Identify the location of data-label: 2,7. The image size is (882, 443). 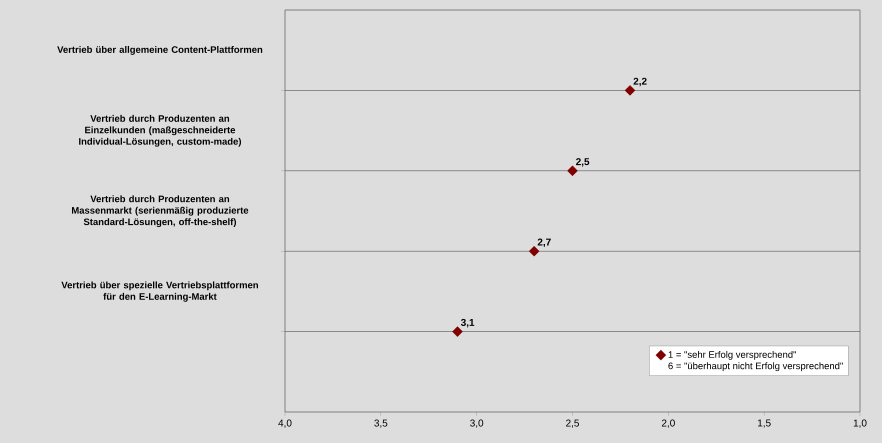
(544, 243).